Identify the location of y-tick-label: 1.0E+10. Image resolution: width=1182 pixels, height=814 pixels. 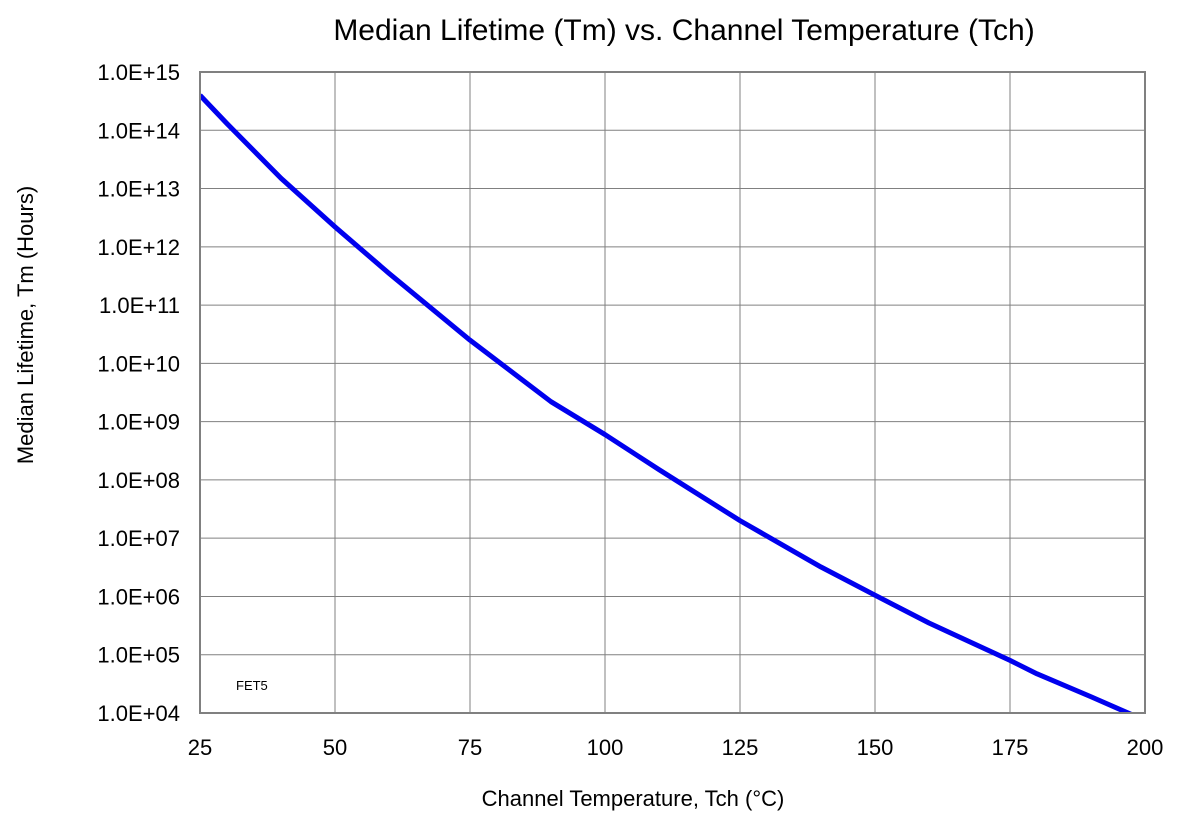
(138, 363).